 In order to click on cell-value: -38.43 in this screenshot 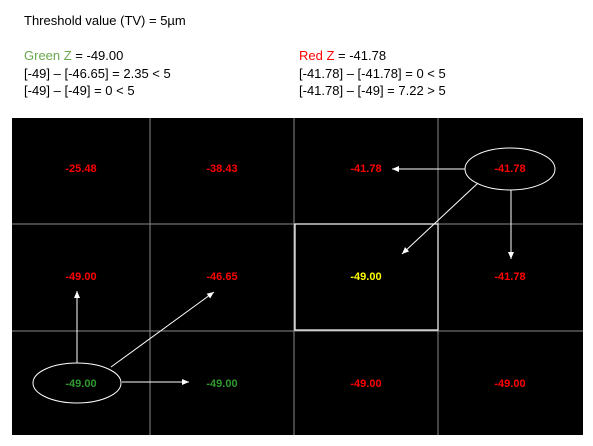, I will do `click(221, 169)`.